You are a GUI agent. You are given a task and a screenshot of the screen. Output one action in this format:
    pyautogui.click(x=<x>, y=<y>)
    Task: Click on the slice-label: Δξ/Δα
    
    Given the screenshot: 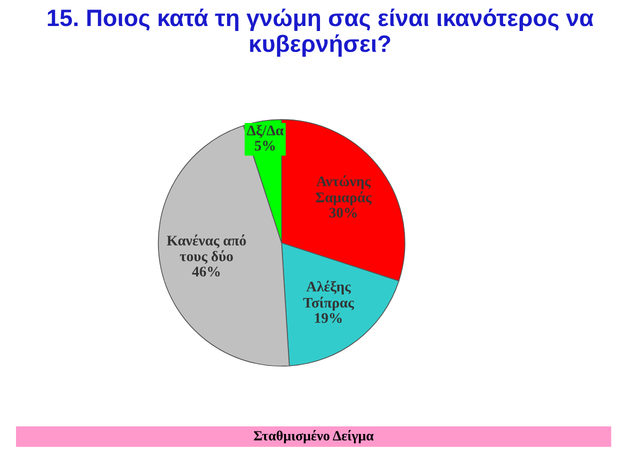 What is the action you would take?
    pyautogui.click(x=265, y=131)
    